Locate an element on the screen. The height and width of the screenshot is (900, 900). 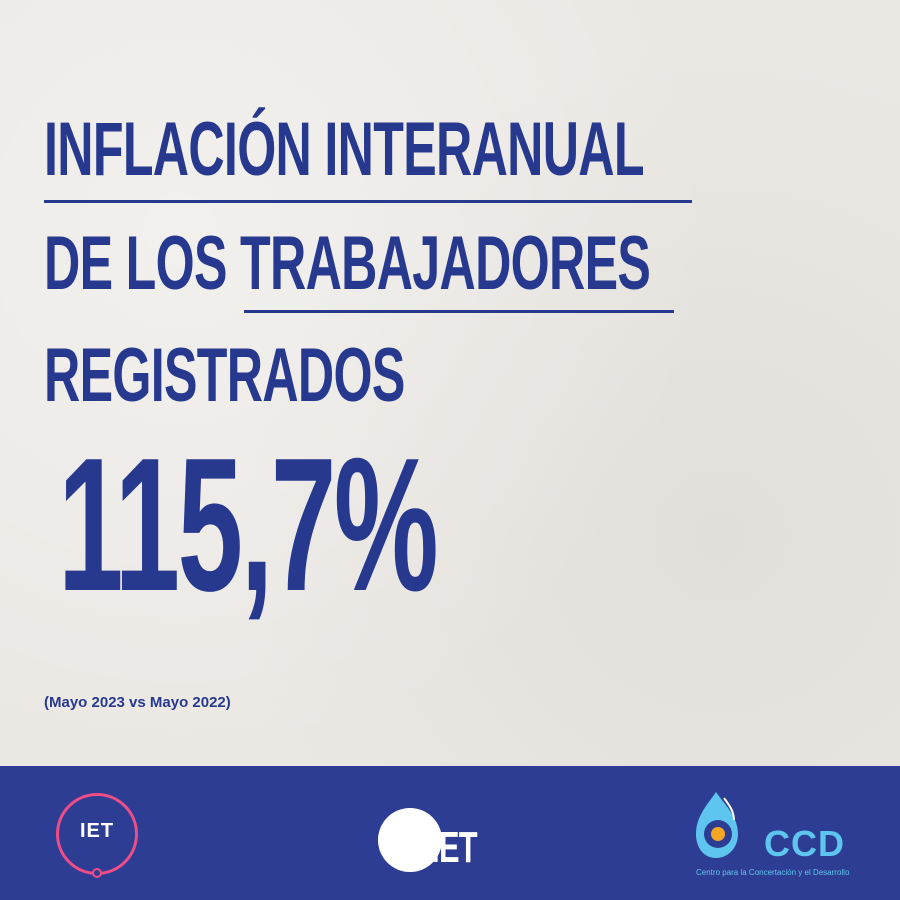
ccd-drop-icon is located at coordinates (717, 825).